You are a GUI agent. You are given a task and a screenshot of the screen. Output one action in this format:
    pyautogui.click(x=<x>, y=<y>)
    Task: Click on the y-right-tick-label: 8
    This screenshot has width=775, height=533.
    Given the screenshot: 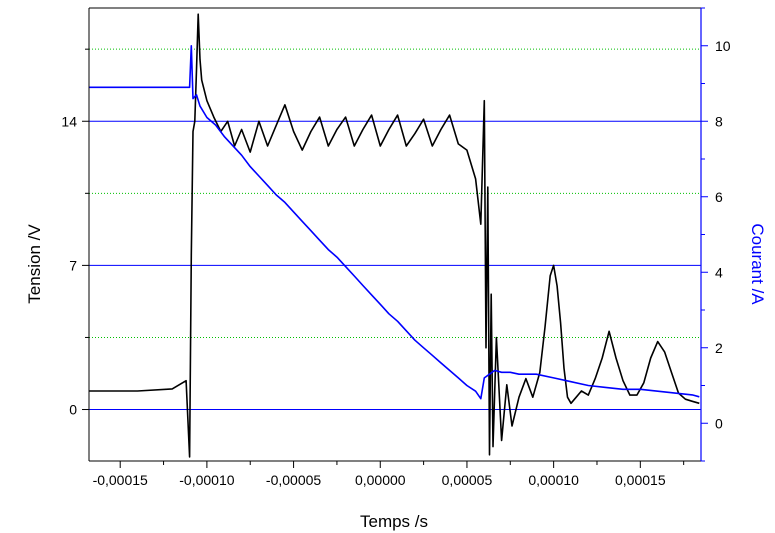 What is the action you would take?
    pyautogui.click(x=719, y=121)
    